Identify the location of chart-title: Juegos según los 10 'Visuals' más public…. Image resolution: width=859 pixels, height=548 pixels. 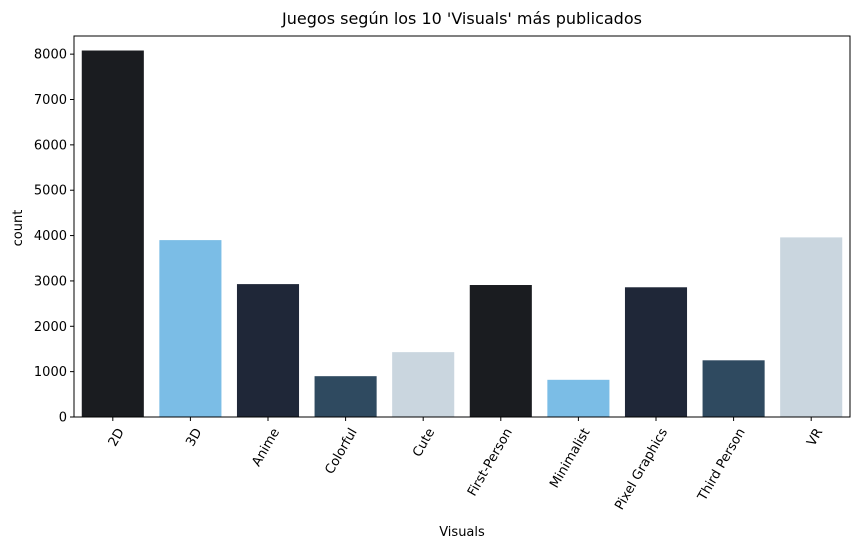
(461, 18).